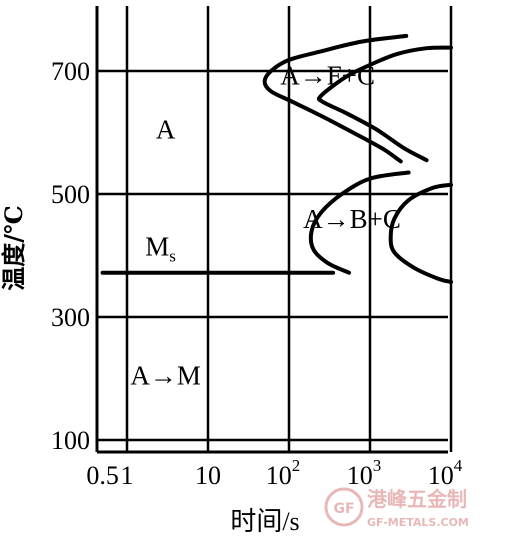 Image resolution: width=526 pixels, height=550 pixels. I want to click on region-label: A→F+C, so click(327, 76).